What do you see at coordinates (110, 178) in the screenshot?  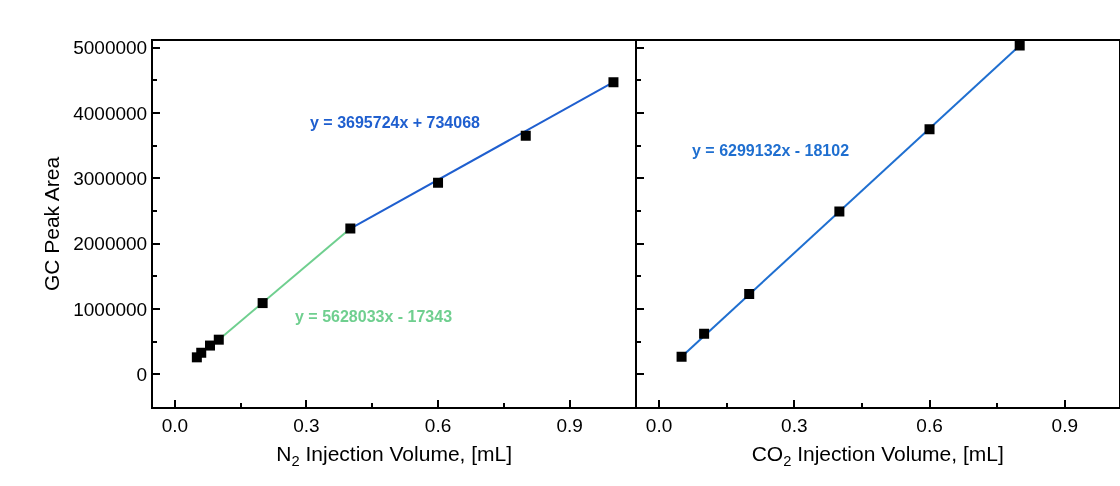 I see `y-tick-label: 3000000` at bounding box center [110, 178].